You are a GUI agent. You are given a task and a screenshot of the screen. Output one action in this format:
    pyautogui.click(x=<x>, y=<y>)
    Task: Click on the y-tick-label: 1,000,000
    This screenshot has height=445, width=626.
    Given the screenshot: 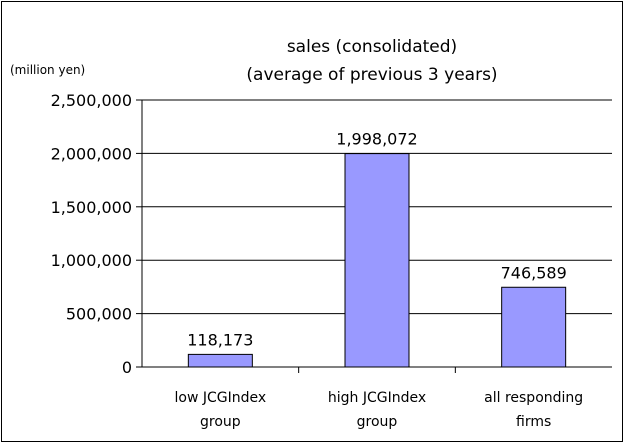 What is the action you would take?
    pyautogui.click(x=91, y=260)
    